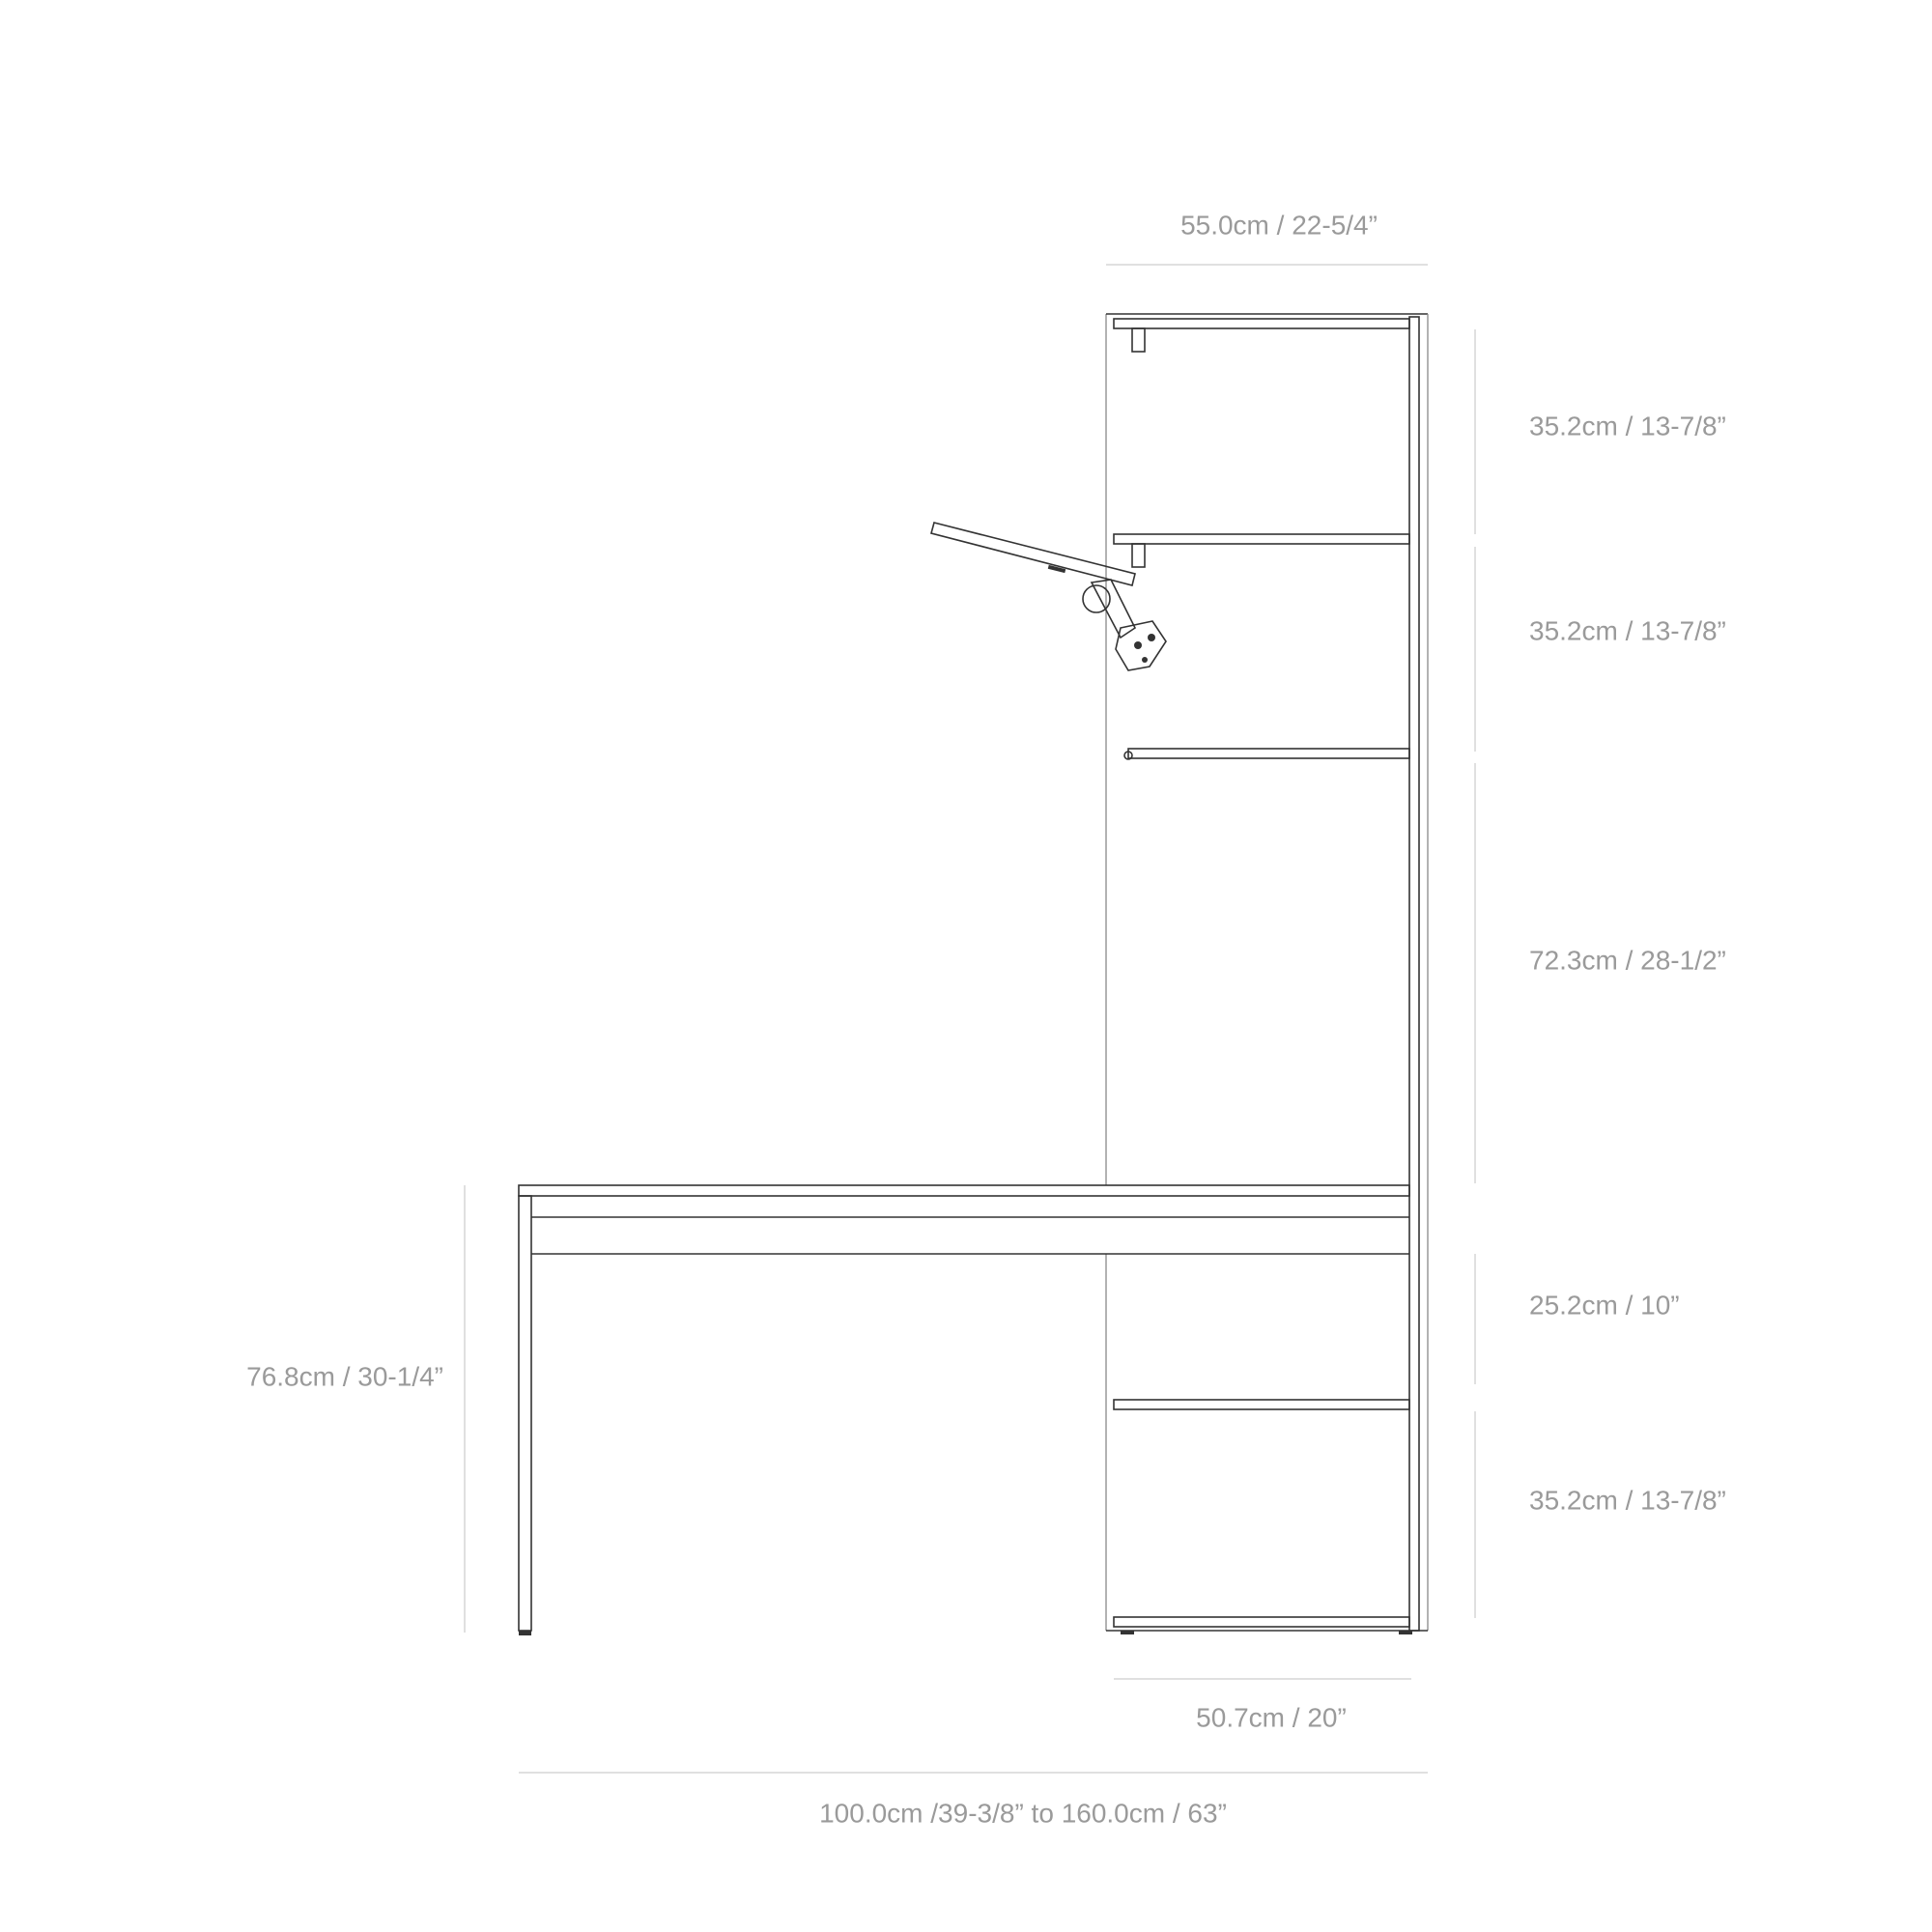 This screenshot has height=1932, width=1932. I want to click on shelf-unit, so click(1267, 973).